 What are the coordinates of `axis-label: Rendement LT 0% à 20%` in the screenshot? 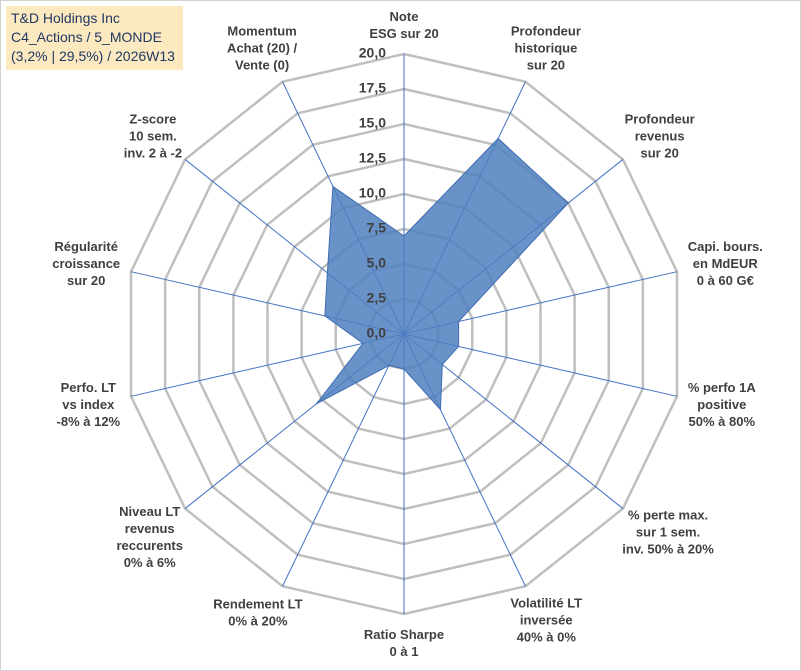 It's located at (258, 612).